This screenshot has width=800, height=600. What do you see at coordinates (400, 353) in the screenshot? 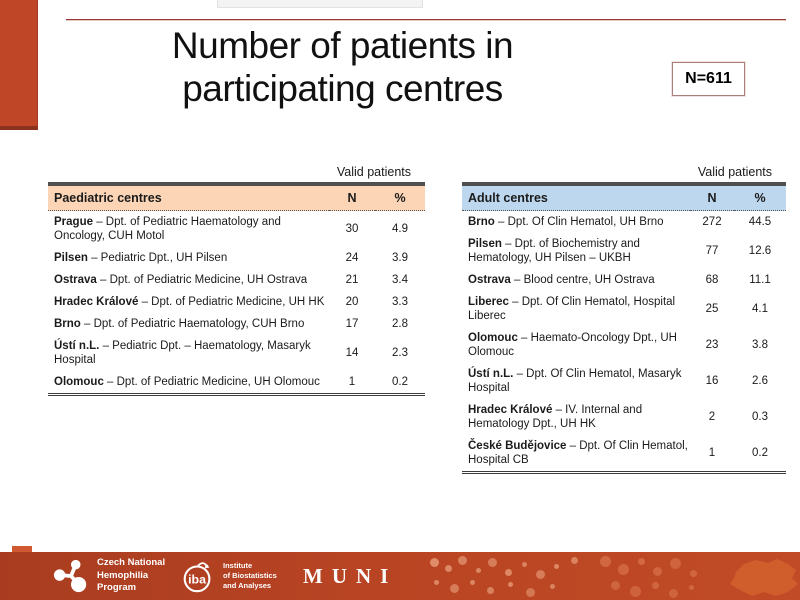
I see `centre-pct: 2.3` at bounding box center [400, 353].